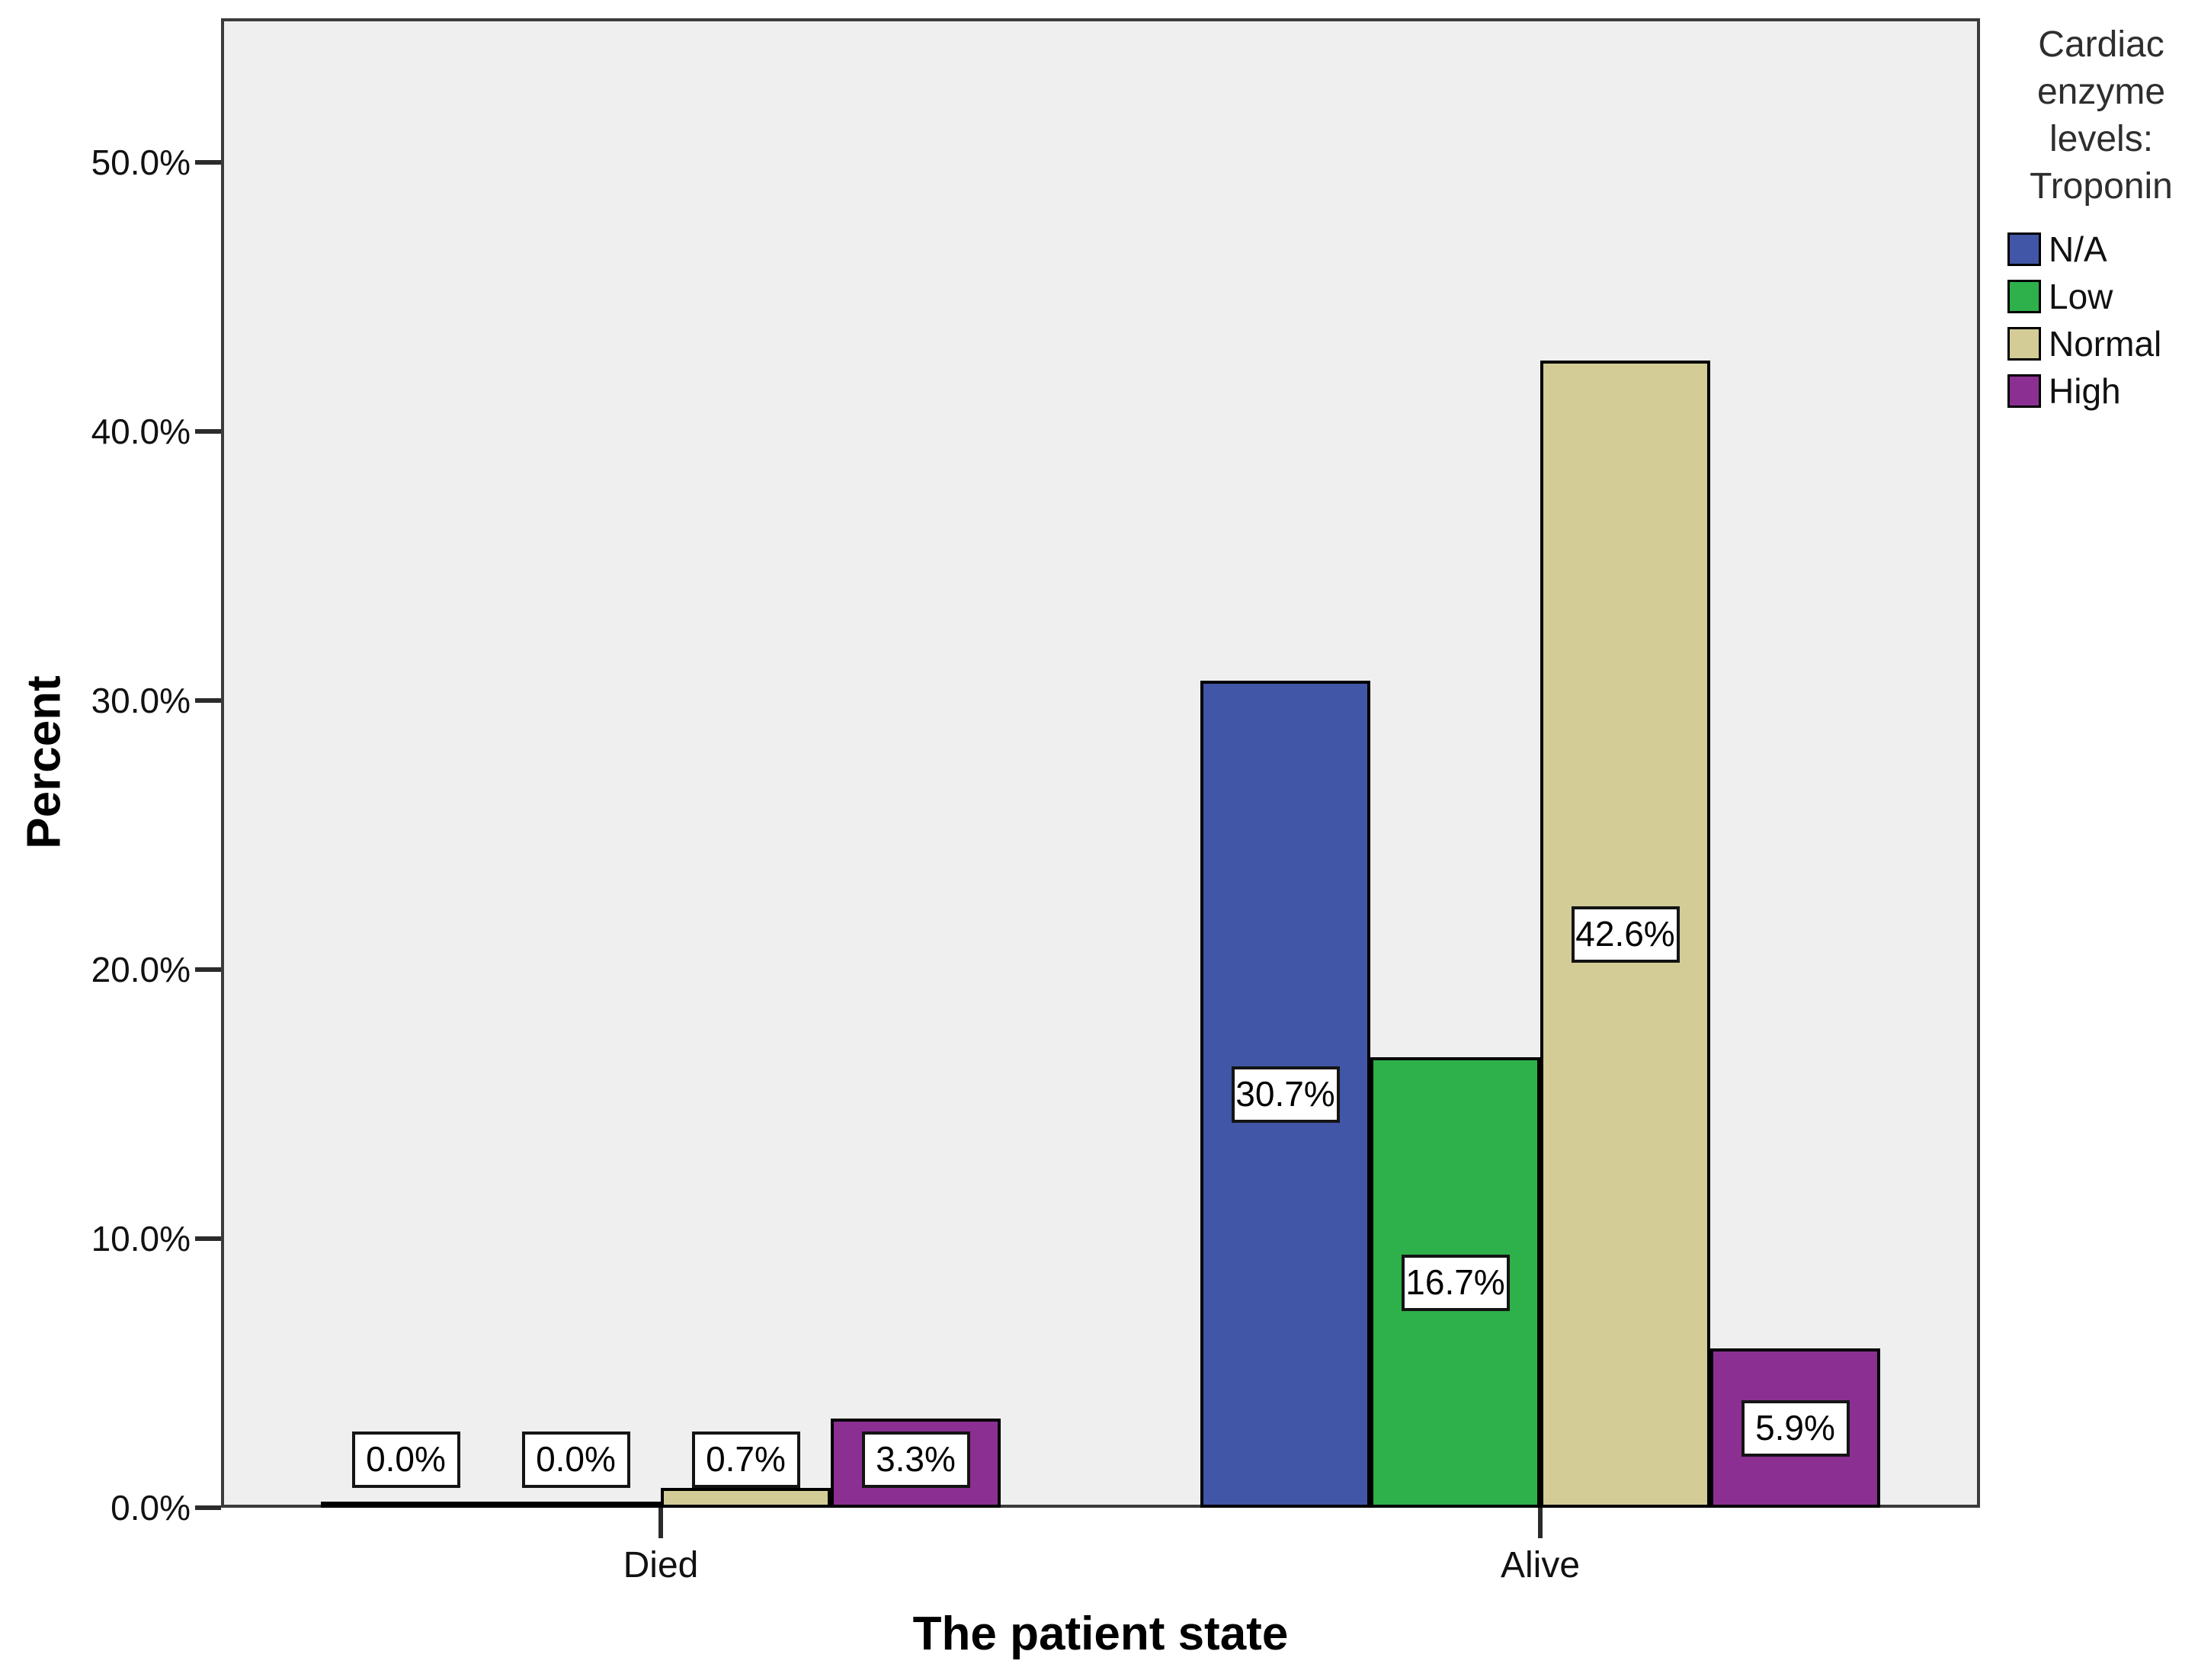 The width and height of the screenshot is (2198, 1680). I want to click on bar-died-normal, so click(746, 1498).